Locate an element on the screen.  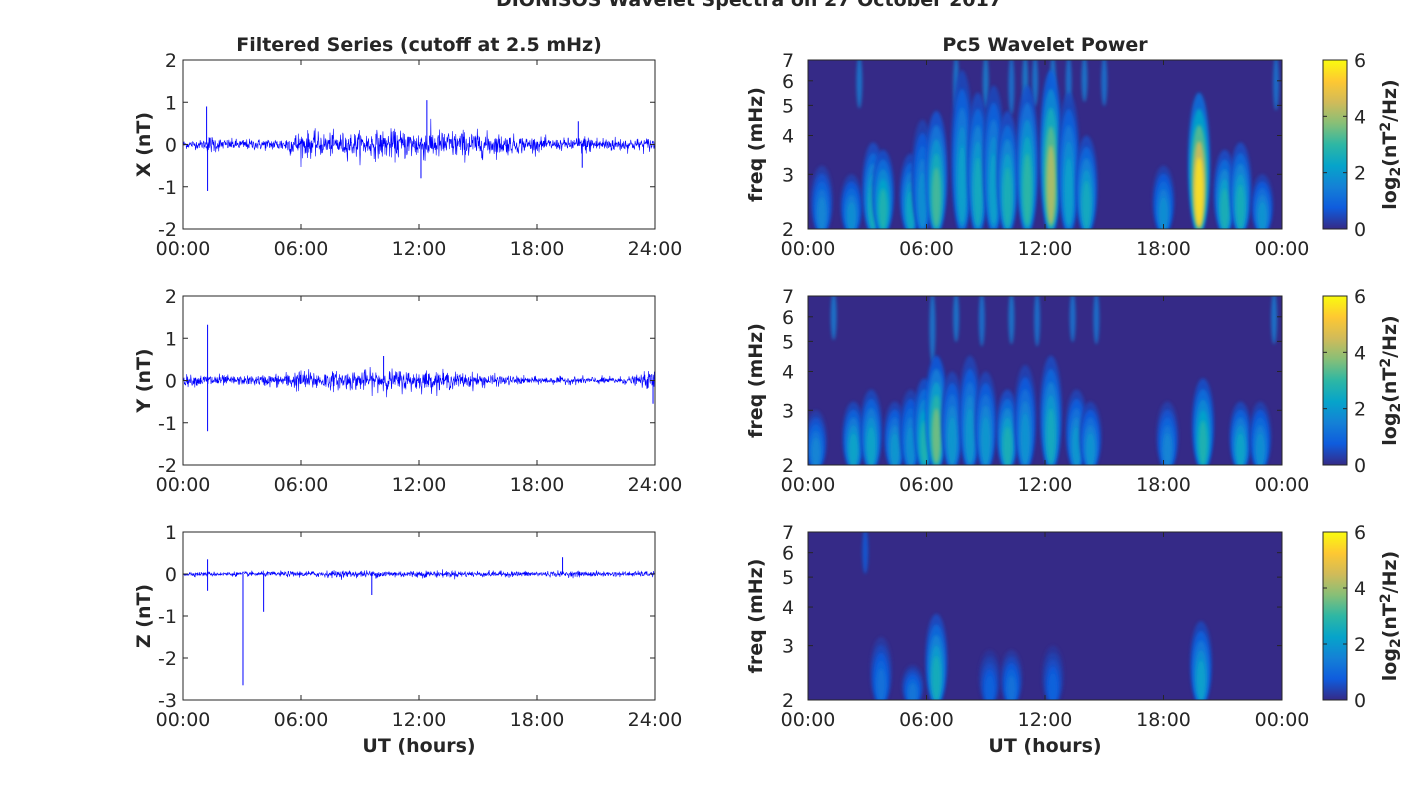
plot-area is located at coordinates (419, 616).